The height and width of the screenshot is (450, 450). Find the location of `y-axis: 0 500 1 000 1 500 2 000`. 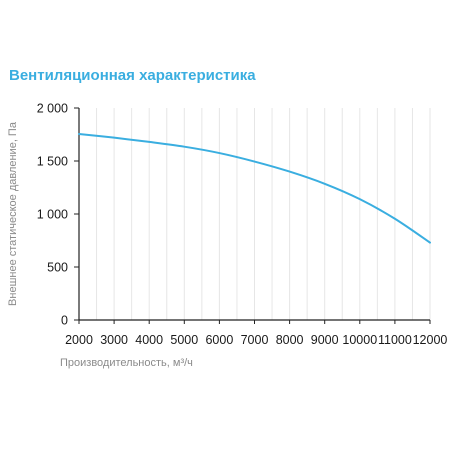

y-axis: 0 500 1 000 1 500 2 000 is located at coordinates (58, 215).